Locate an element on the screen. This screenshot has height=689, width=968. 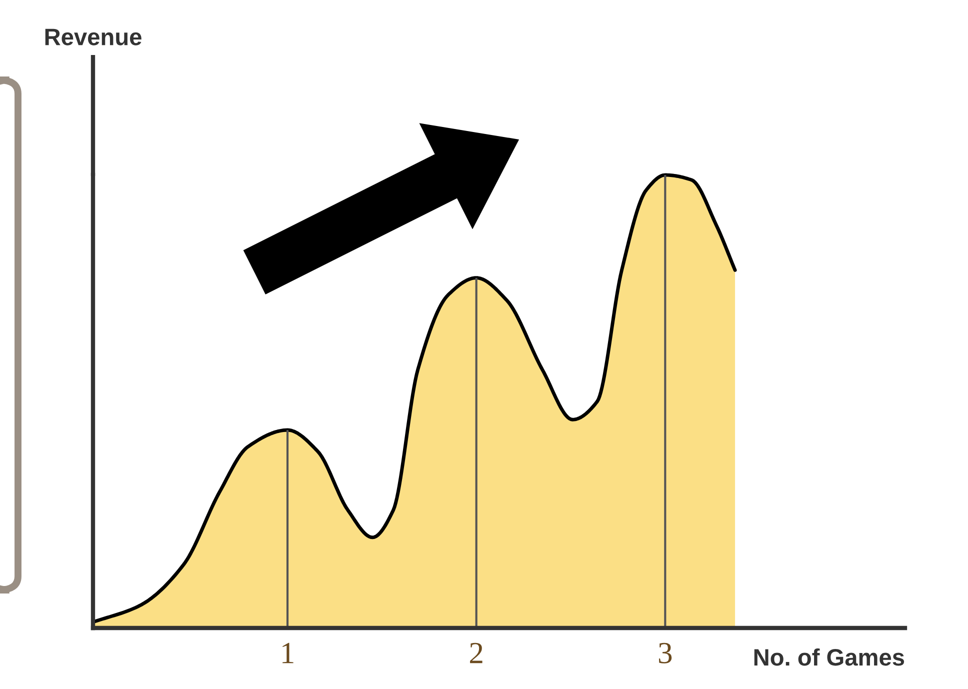
x-tick-label: 1 is located at coordinates (288, 653).